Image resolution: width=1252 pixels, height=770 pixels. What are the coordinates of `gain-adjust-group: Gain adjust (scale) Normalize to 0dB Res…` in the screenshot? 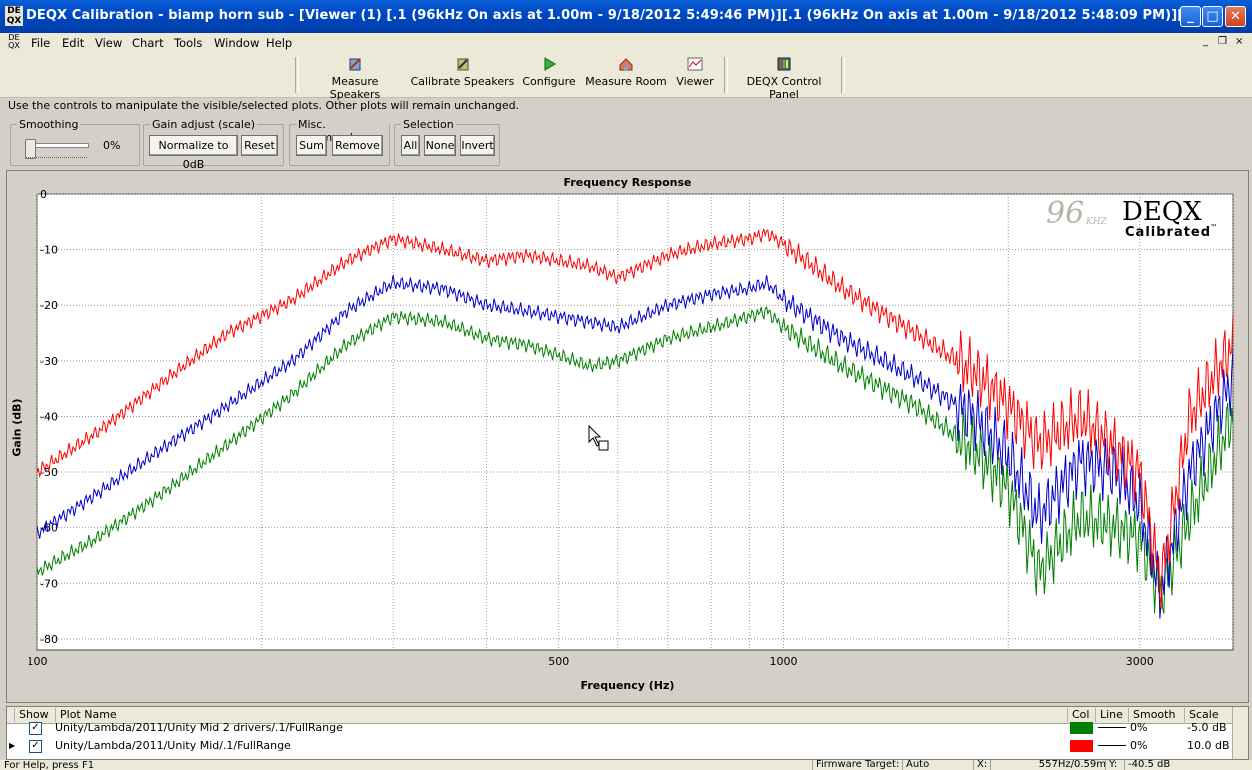 It's located at (213, 144).